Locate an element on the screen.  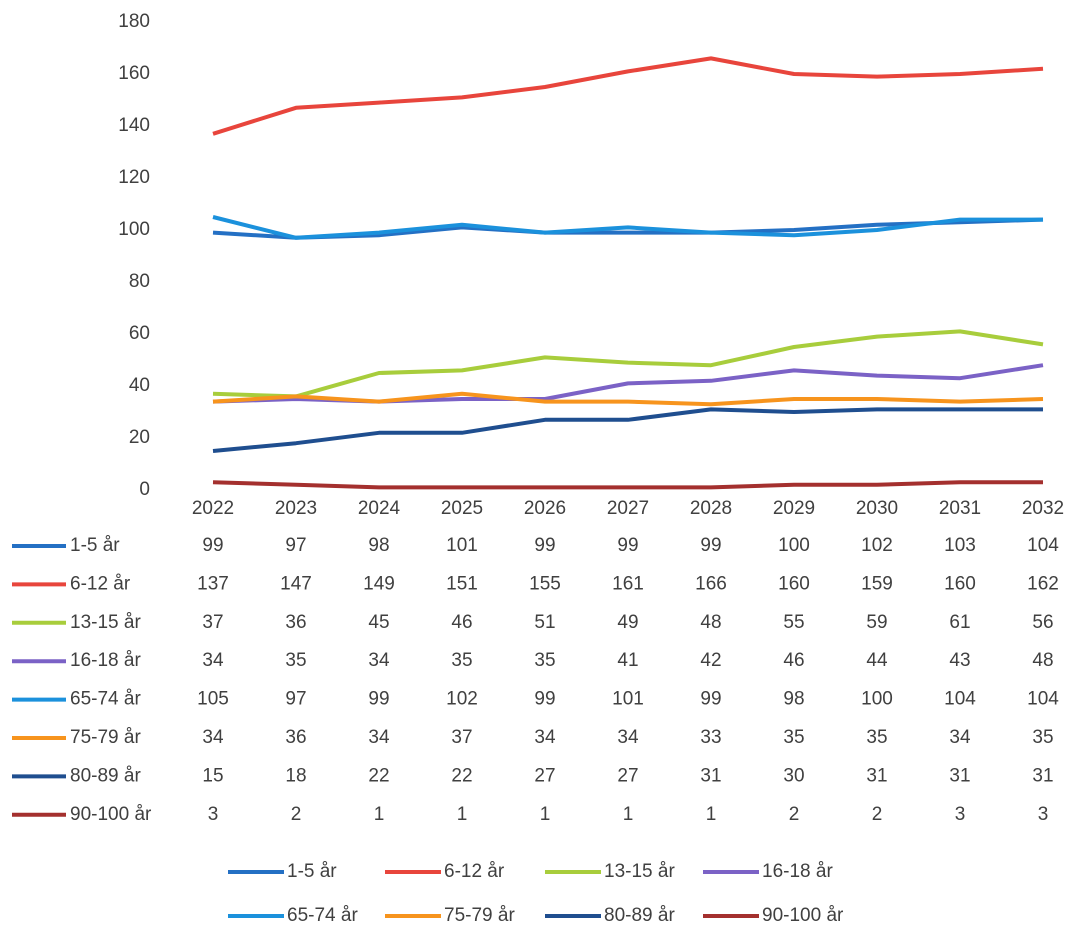
x-tick-label: 2024 is located at coordinates (379, 508).